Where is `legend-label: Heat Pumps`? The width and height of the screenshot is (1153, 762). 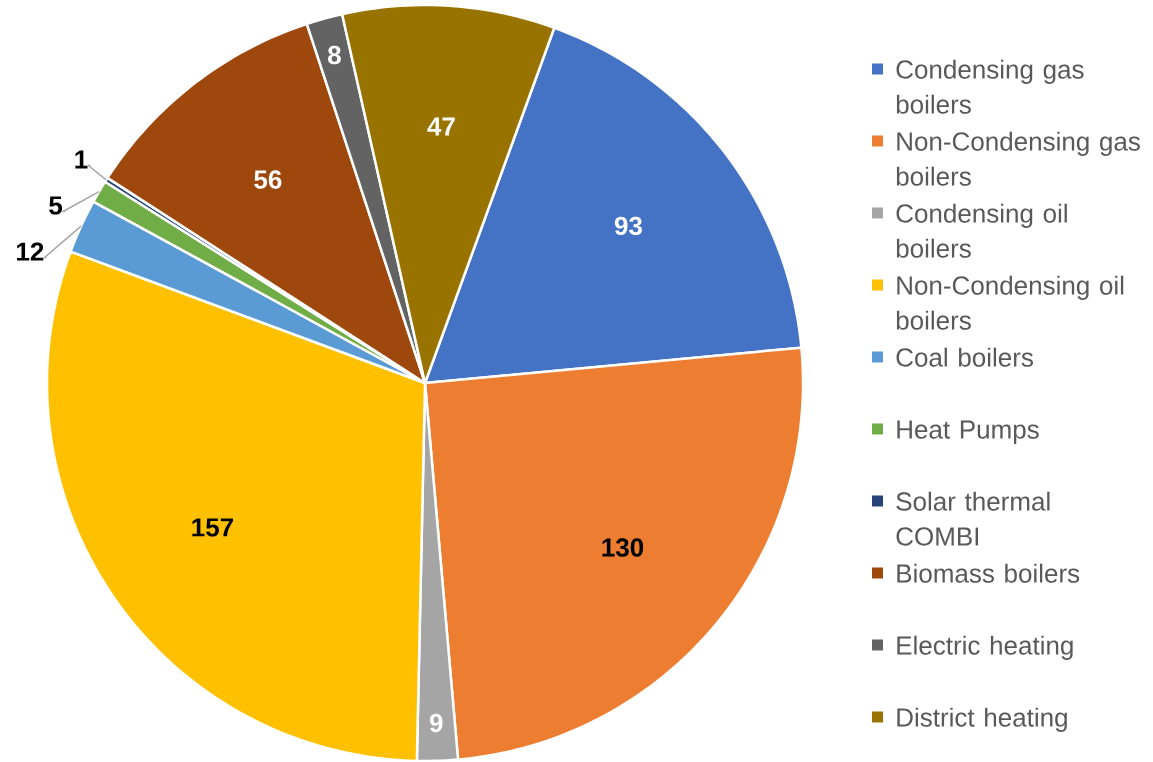 legend-label: Heat Pumps is located at coordinates (968, 432).